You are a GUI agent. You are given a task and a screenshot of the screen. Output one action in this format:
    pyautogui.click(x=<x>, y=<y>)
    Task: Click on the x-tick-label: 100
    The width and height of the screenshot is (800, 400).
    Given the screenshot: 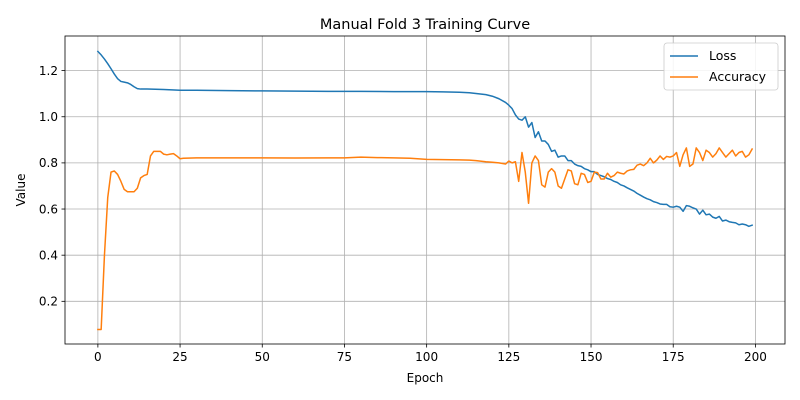 What is the action you would take?
    pyautogui.click(x=426, y=357)
    